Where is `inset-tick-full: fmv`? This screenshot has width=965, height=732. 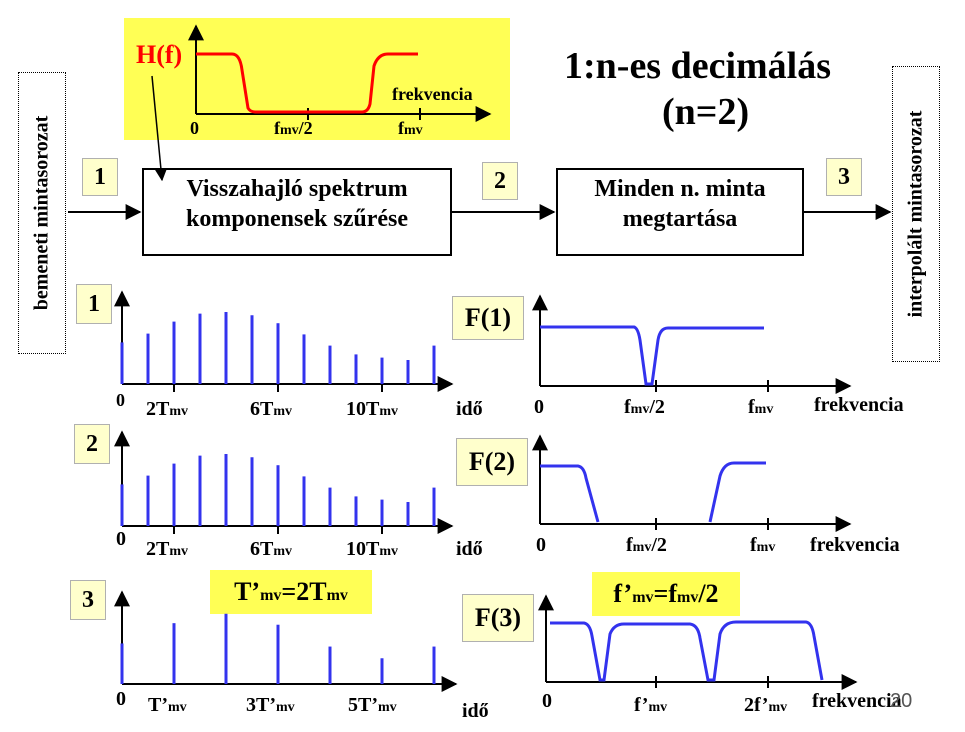 inset-tick-full: fmv is located at coordinates (410, 128).